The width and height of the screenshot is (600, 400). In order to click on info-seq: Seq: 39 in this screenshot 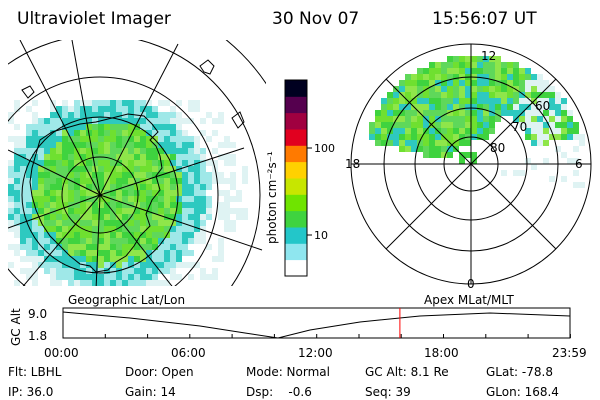, I will do `click(388, 392)`.